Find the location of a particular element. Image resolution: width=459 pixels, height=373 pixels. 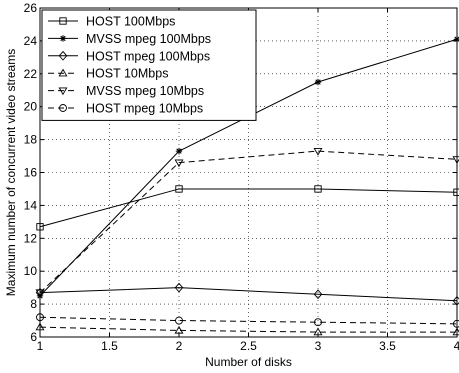

x-tick-label: 1 is located at coordinates (40, 346).